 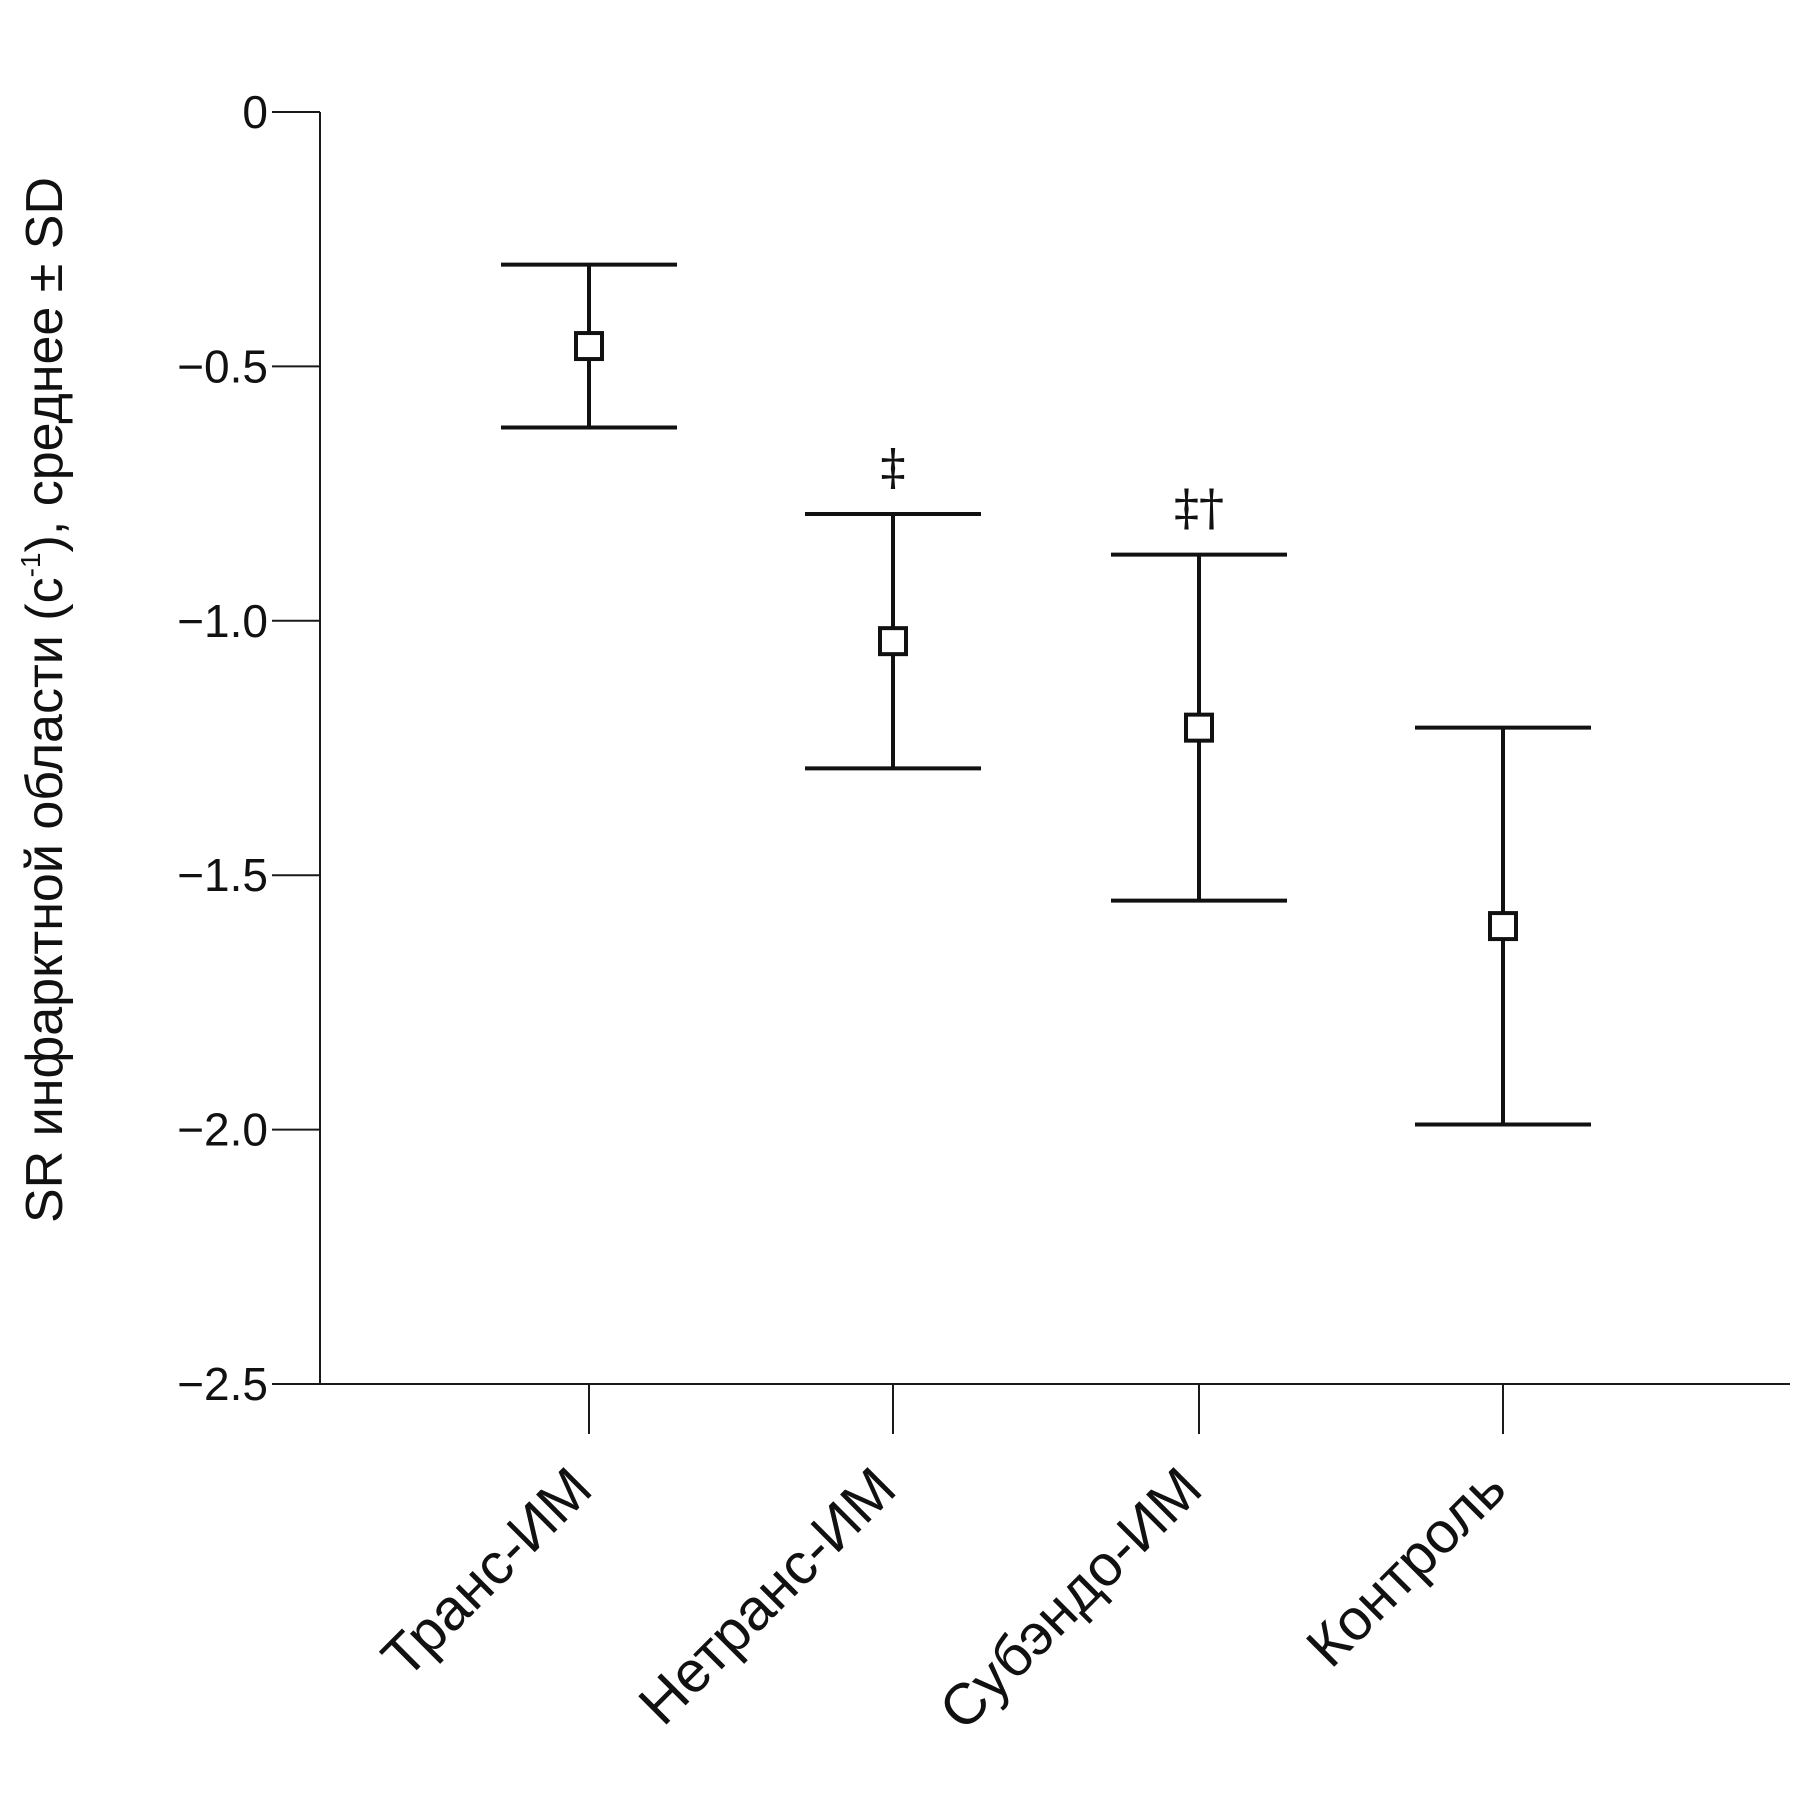 What do you see at coordinates (30, 564) in the screenshot?
I see `y-axis-title-superscript: -1` at bounding box center [30, 564].